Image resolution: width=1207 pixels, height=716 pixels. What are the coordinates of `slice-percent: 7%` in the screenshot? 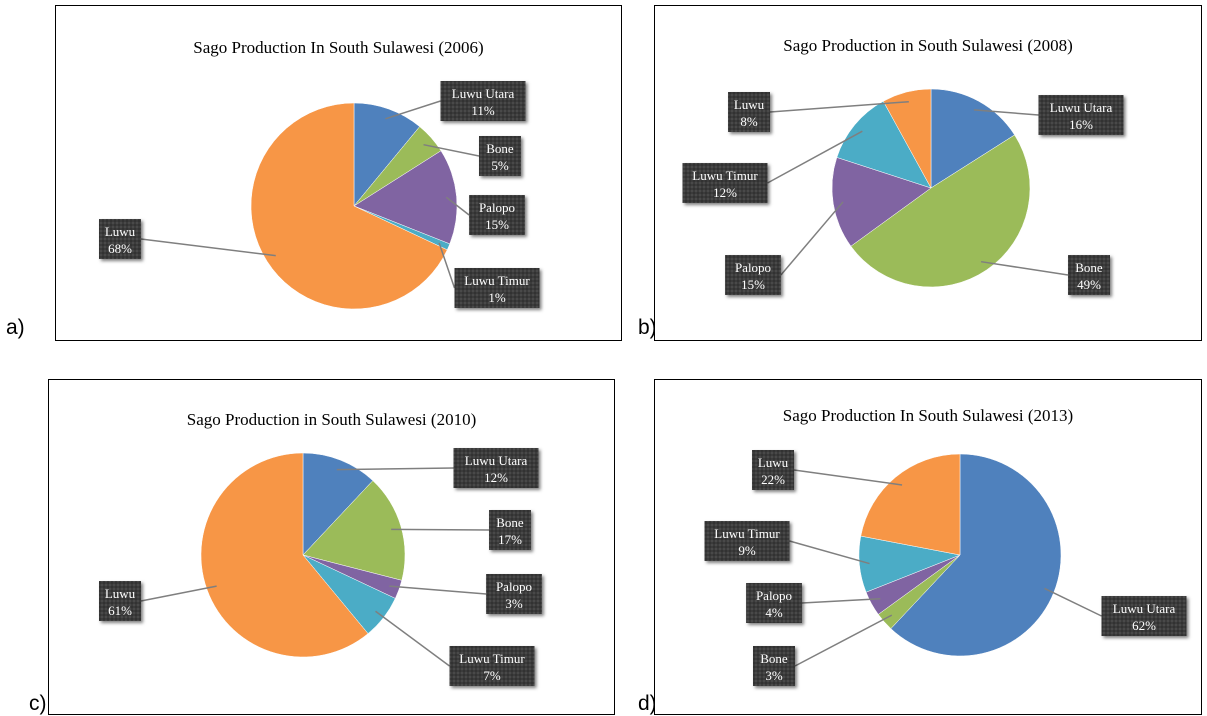 It's located at (492, 675).